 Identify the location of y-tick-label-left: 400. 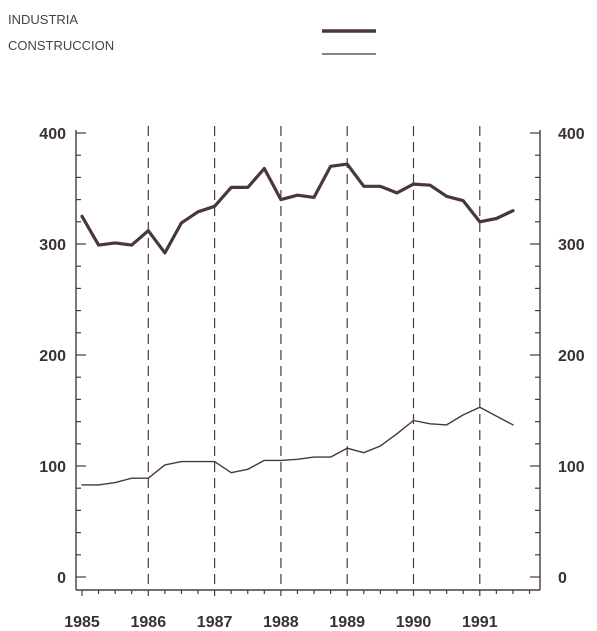
(52, 134).